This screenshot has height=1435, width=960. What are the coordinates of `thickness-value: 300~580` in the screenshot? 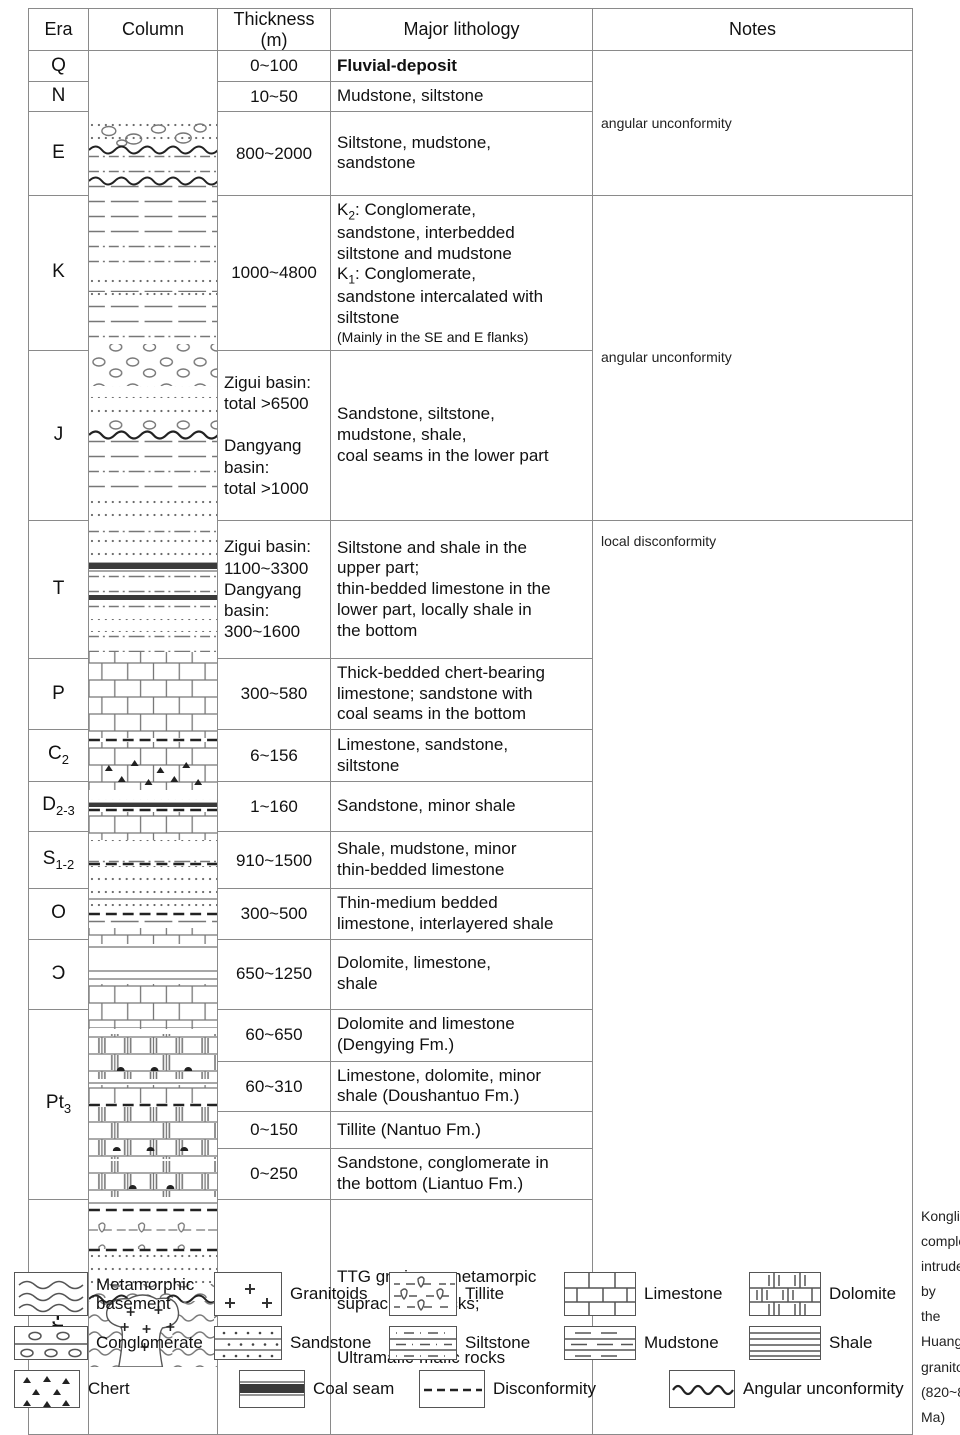 It's located at (274, 694).